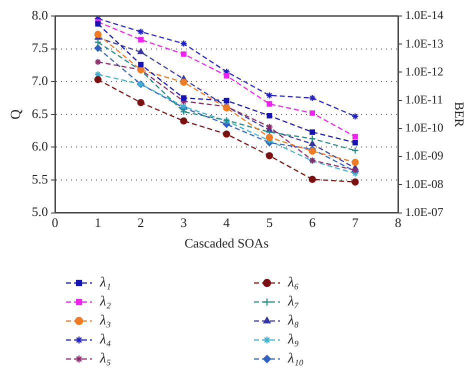 This screenshot has height=382, width=474. I want to click on y2-tick-label: 1.0E-12, so click(424, 71).